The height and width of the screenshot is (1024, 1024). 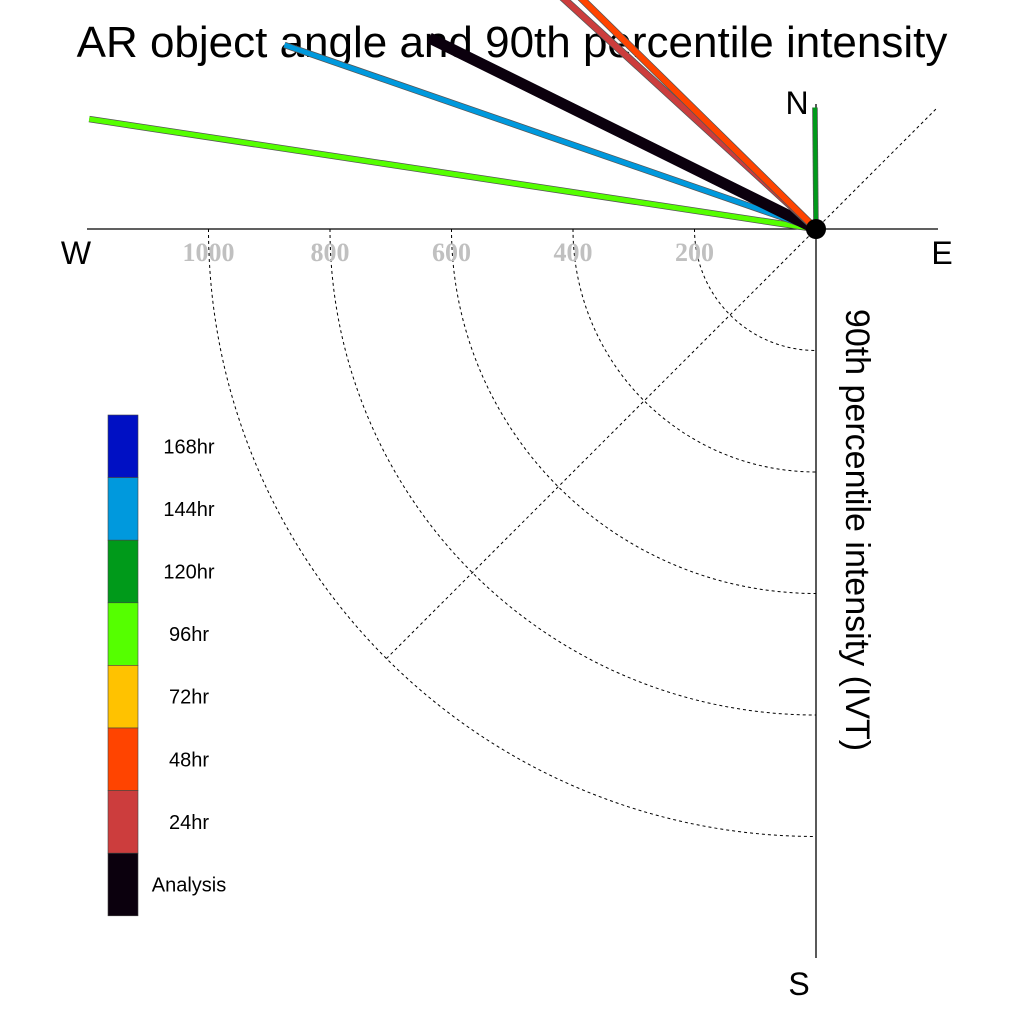 What do you see at coordinates (123, 509) in the screenshot?
I see `legend-swatch-144hr` at bounding box center [123, 509].